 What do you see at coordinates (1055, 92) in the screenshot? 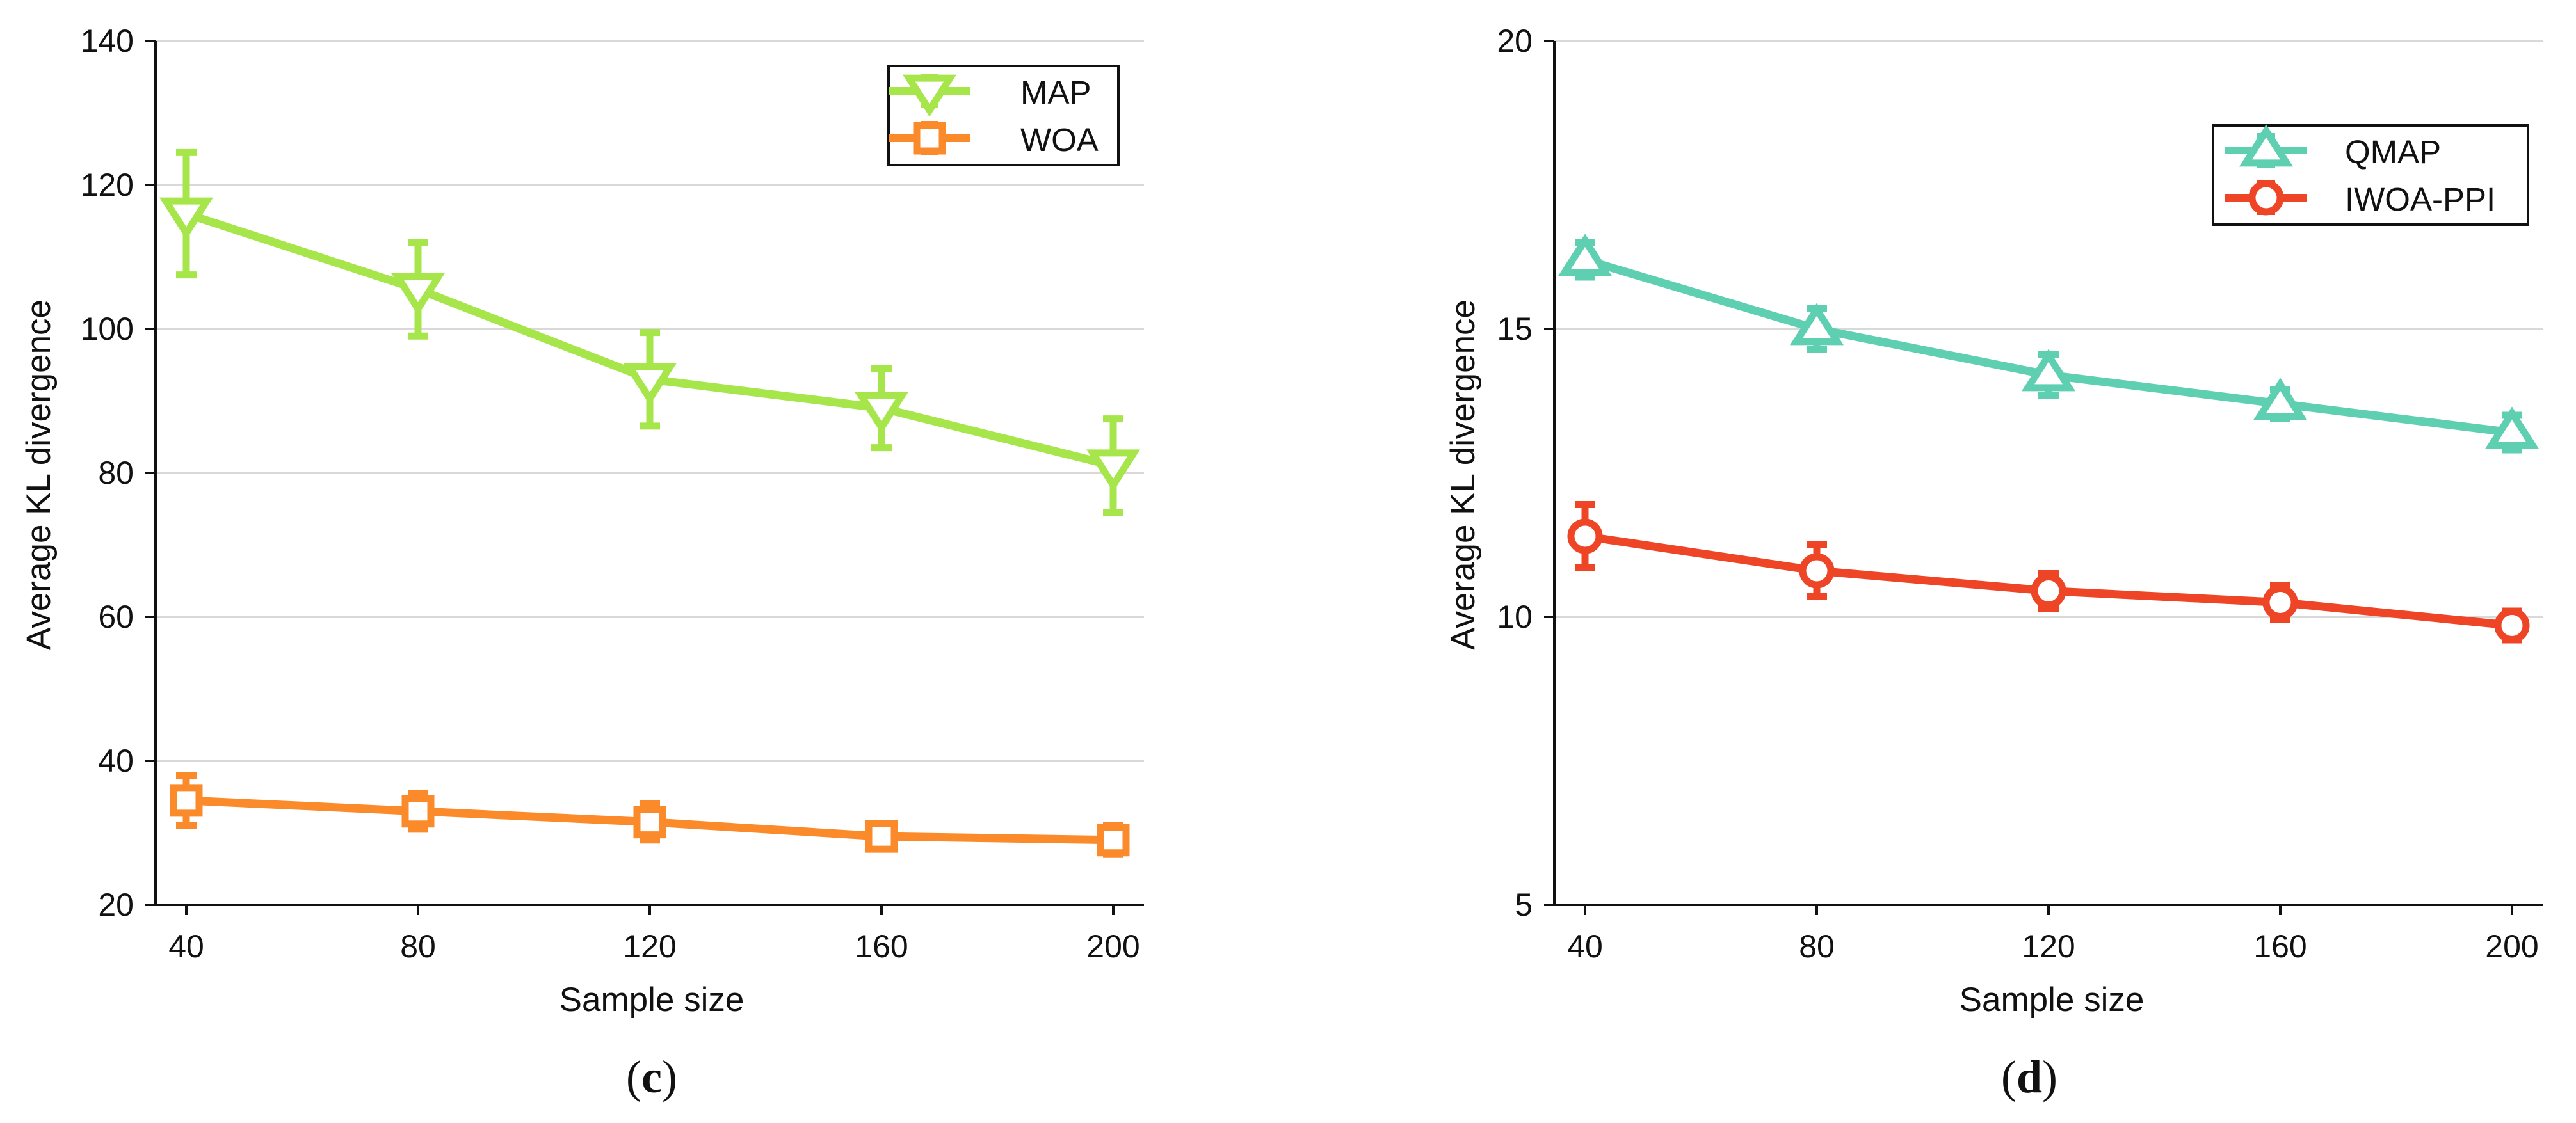
I see `legend-label-map: MAP` at bounding box center [1055, 92].